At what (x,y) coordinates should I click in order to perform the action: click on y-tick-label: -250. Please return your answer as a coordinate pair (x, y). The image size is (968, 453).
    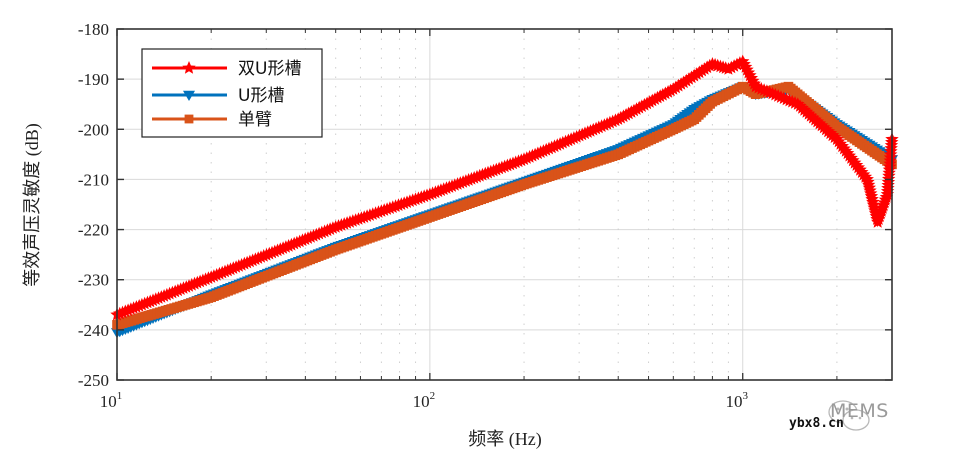
    Looking at the image, I should click on (93, 380).